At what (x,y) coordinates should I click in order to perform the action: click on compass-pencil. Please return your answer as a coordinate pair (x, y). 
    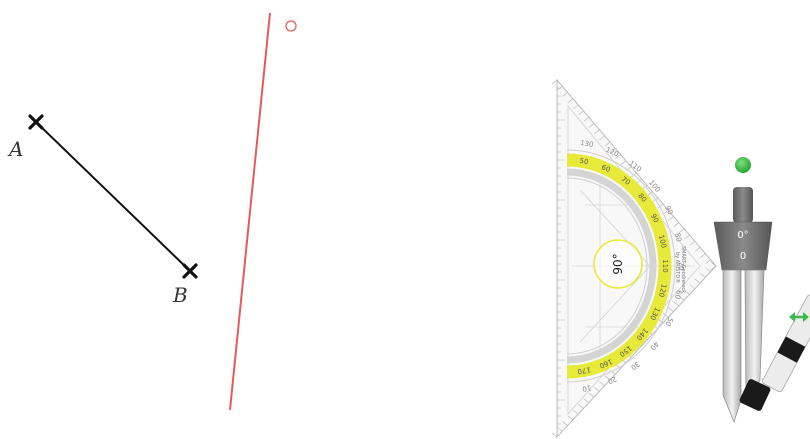
    Looking at the image, I should click on (785, 343).